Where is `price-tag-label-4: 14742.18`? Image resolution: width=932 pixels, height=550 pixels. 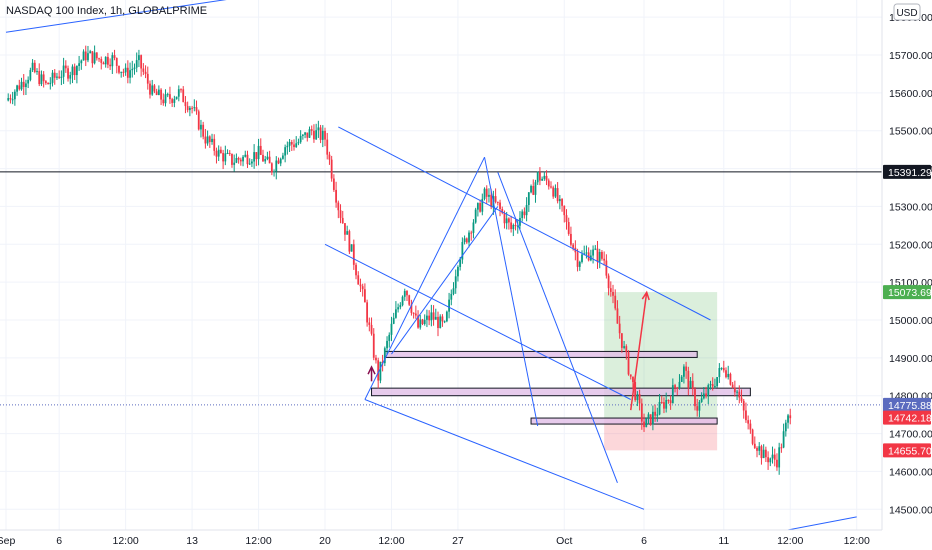
price-tag-label-4: 14742.18 is located at coordinates (910, 419).